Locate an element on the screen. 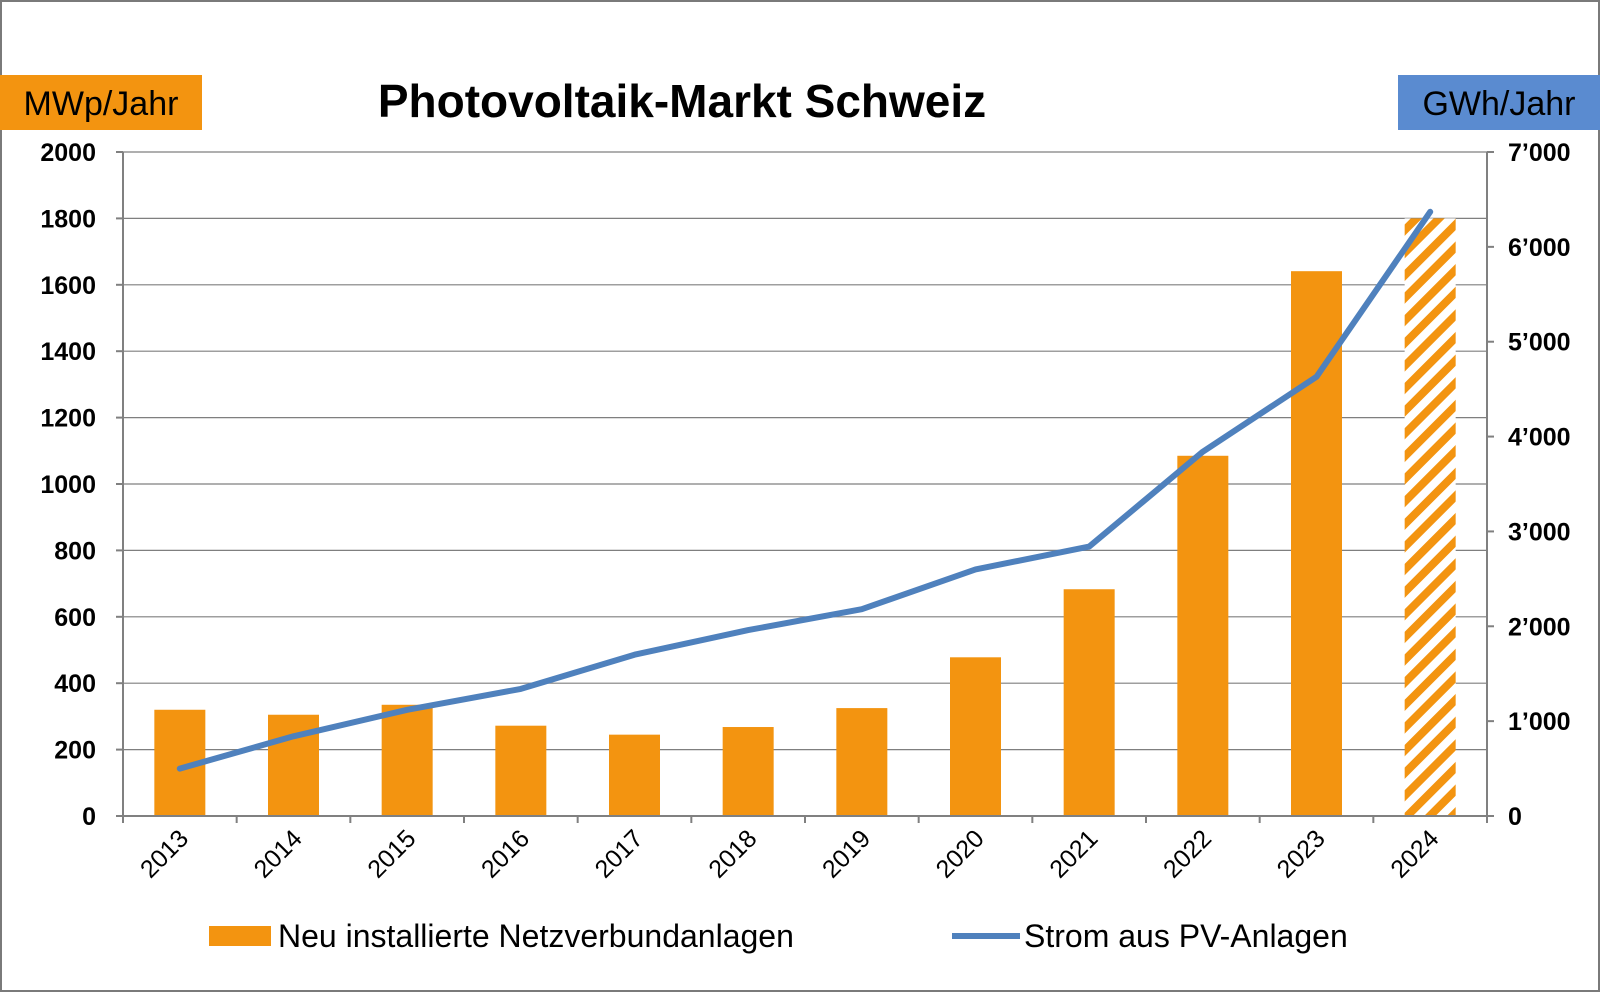  left-axis-unit-label: MWp/Jahr is located at coordinates (101, 104).